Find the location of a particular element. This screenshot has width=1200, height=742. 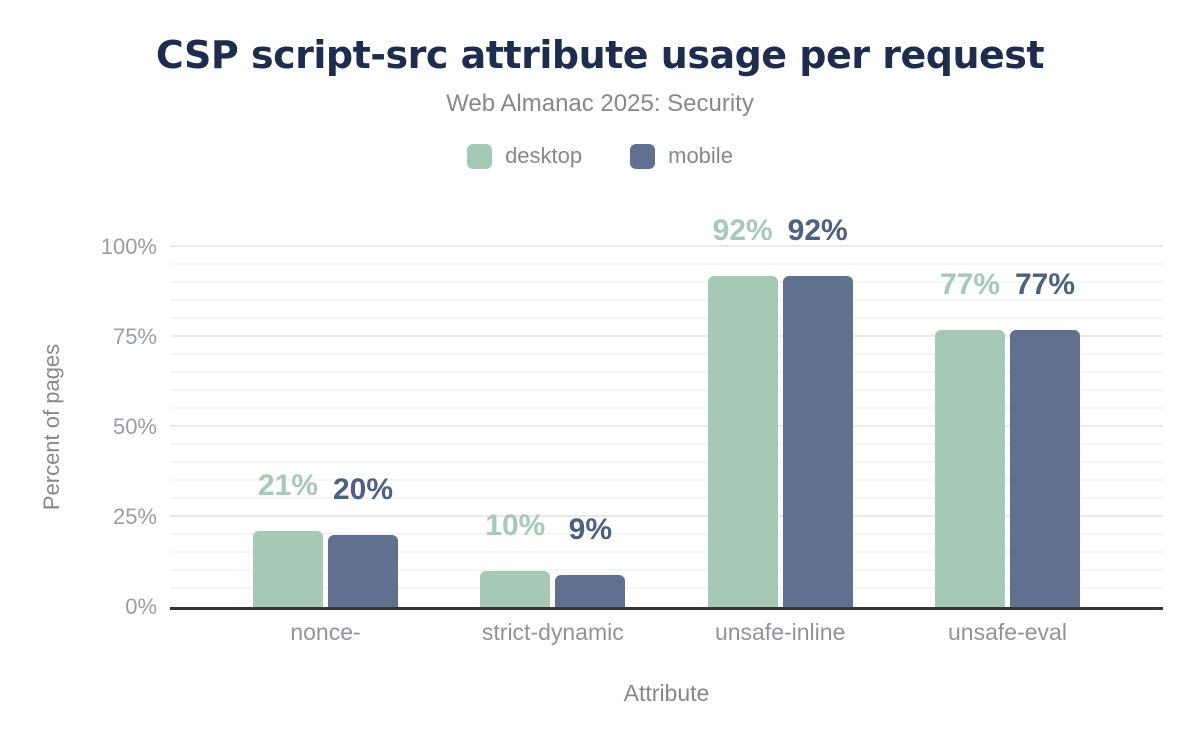

legend-swatch-mobile is located at coordinates (643, 156).